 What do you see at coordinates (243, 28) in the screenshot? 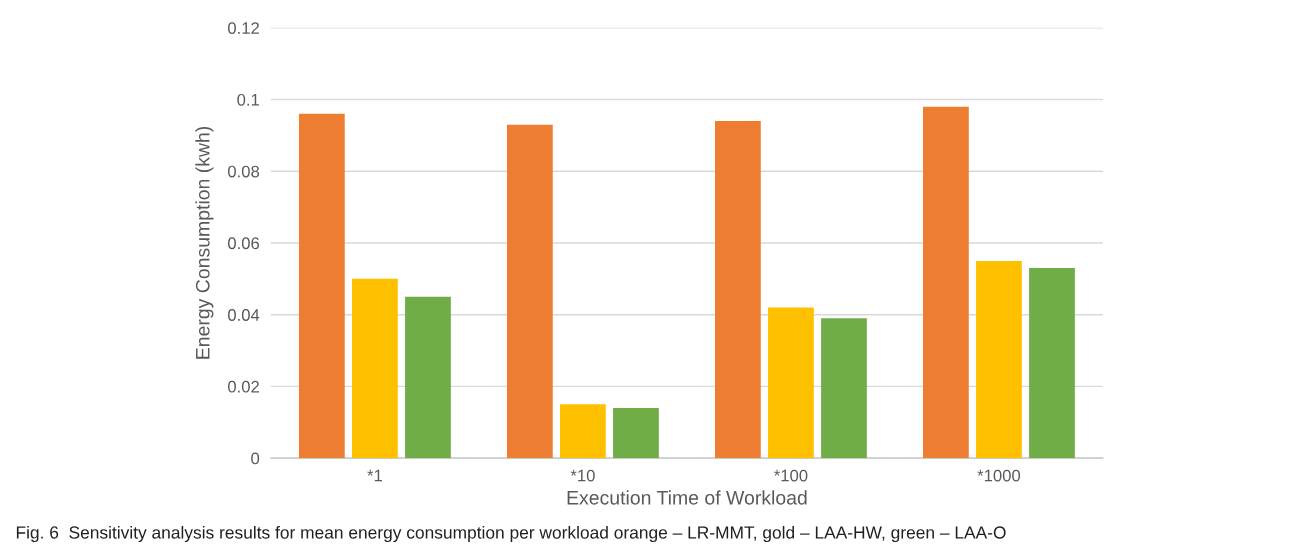
I see `y-tick-label: 0.12` at bounding box center [243, 28].